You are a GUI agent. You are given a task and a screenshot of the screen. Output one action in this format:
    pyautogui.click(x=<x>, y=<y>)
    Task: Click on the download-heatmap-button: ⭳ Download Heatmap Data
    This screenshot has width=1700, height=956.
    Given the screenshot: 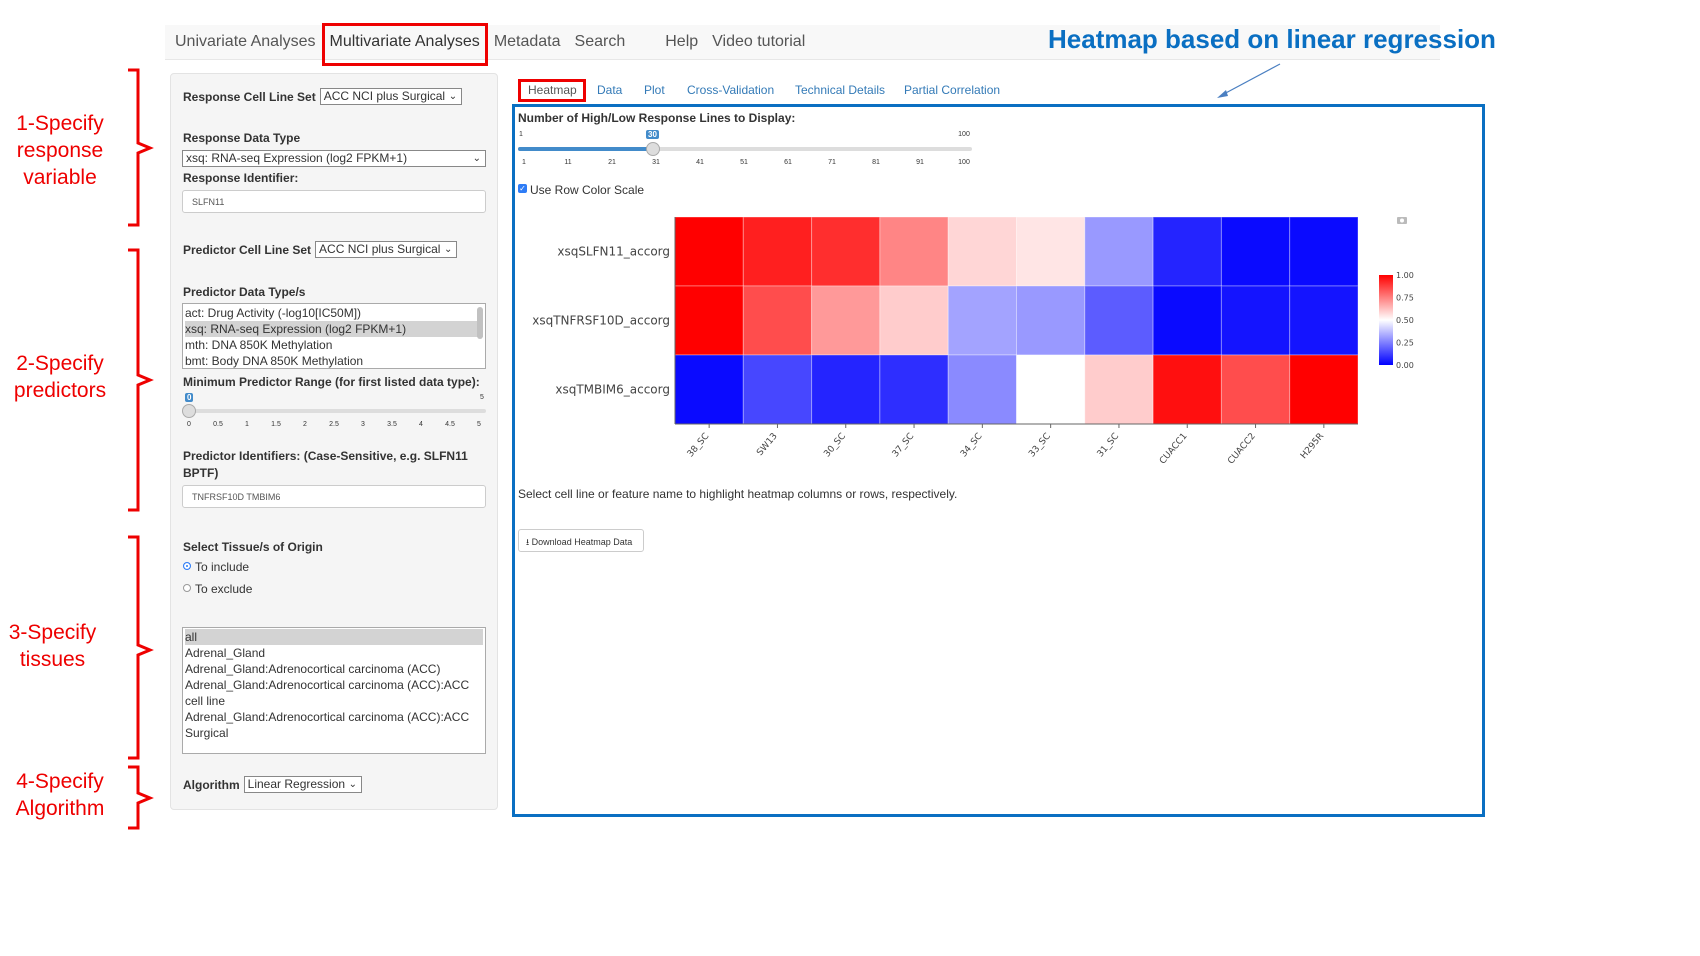 What is the action you would take?
    pyautogui.click(x=581, y=540)
    